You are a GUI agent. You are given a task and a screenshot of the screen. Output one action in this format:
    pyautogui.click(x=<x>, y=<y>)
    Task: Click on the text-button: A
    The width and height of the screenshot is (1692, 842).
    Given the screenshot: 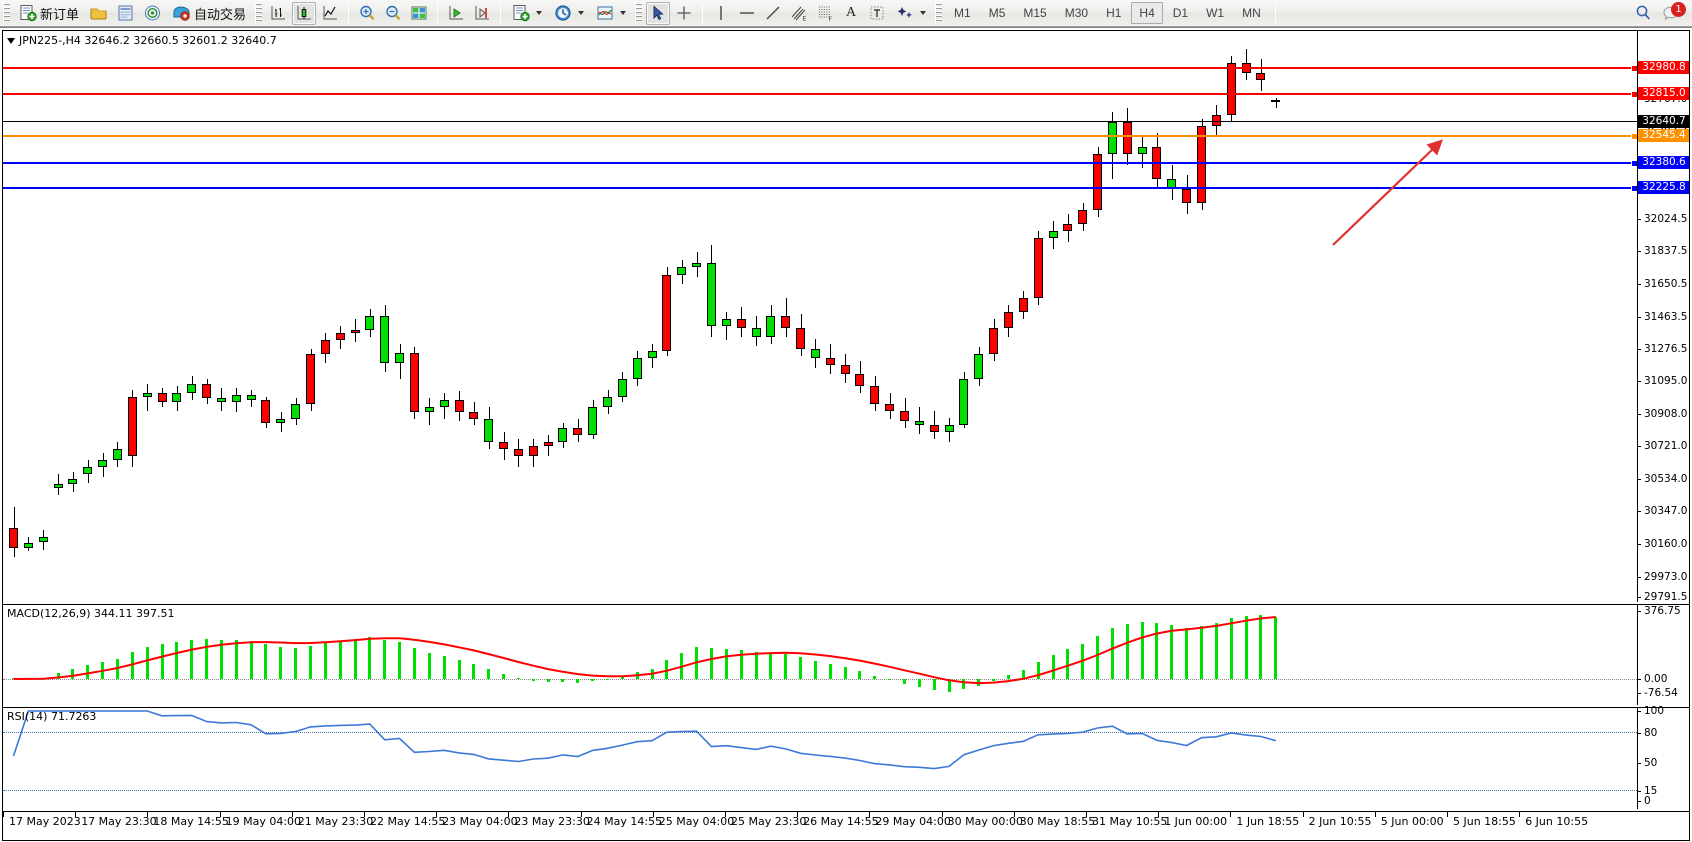 What is the action you would take?
    pyautogui.click(x=851, y=13)
    